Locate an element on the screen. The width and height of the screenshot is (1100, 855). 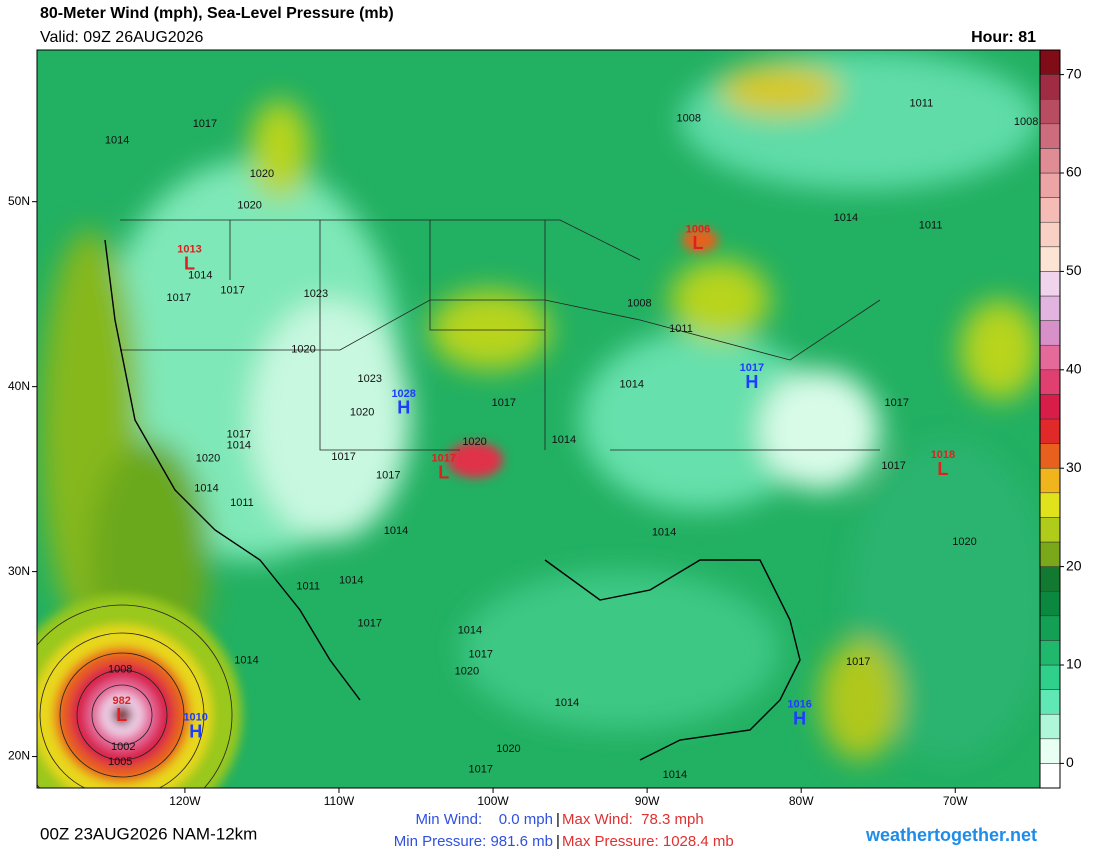
forecast-hour: Hour: 81 is located at coordinates (1003, 37).